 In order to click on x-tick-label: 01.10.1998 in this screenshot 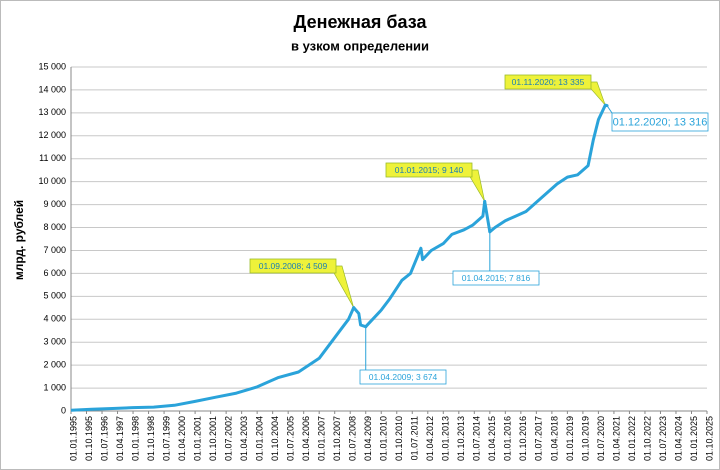, I will do `click(151, 438)`.